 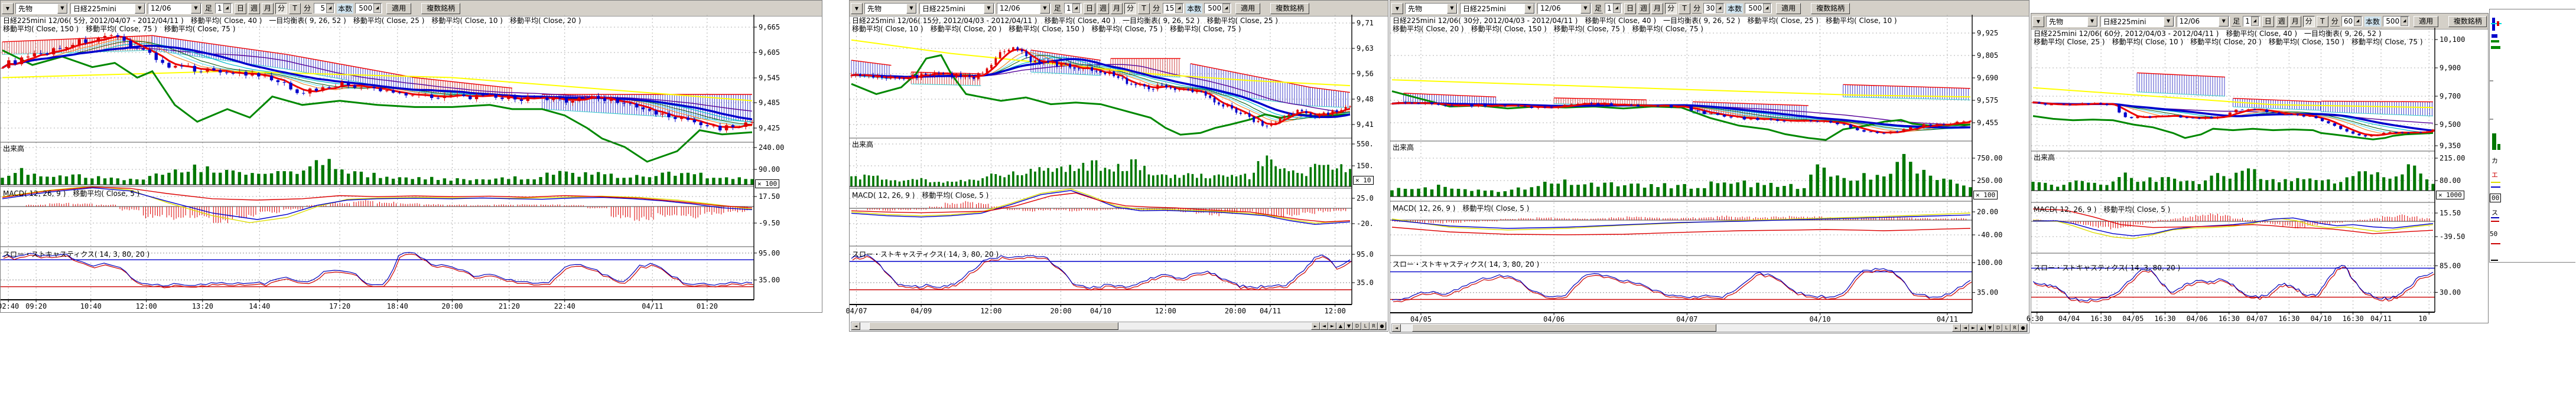 What do you see at coordinates (325, 8) in the screenshot?
I see `minute-value-field: 5 ◢` at bounding box center [325, 8].